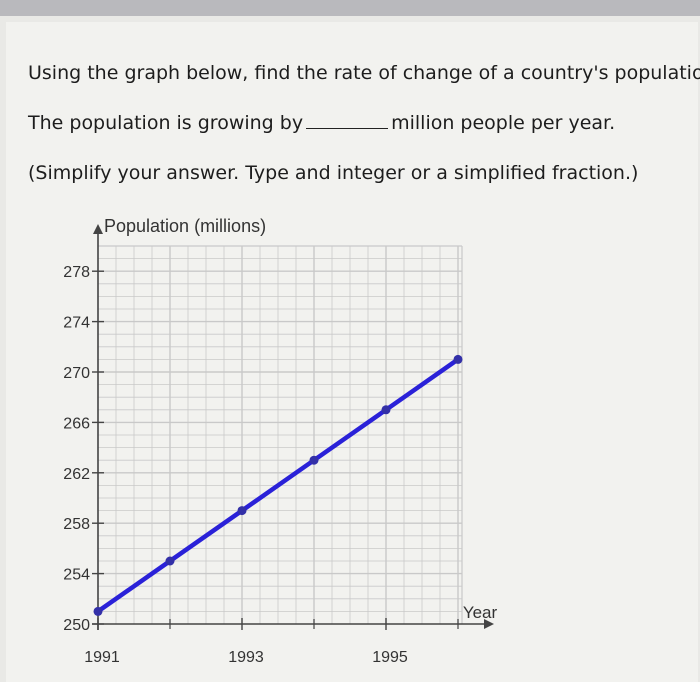  Describe the element at coordinates (390, 657) in the screenshot. I see `x-tick-label: 1995` at that location.